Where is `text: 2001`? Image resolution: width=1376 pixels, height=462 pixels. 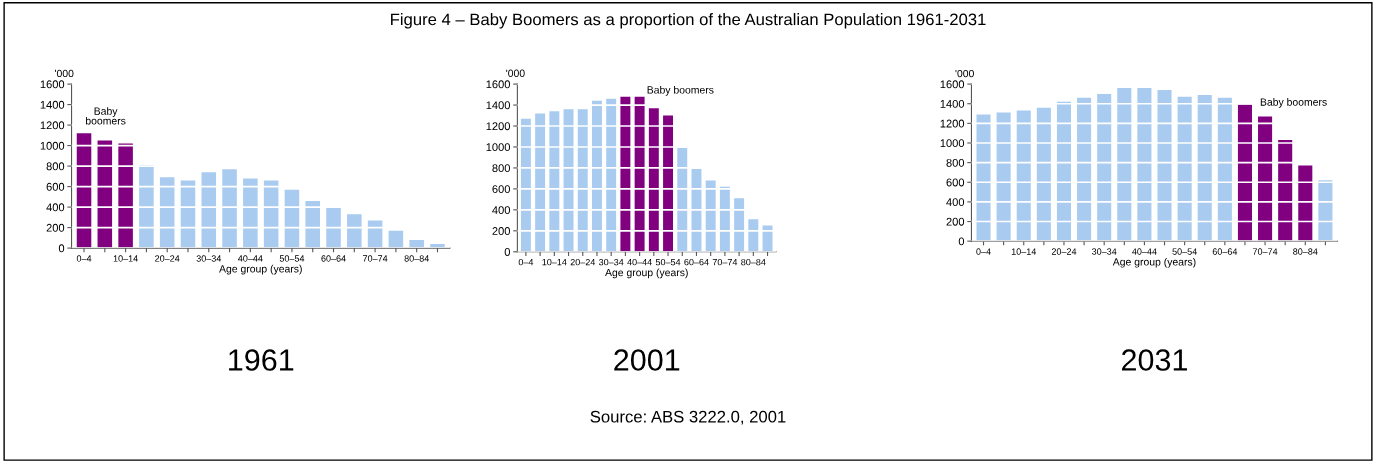
text: 2001 is located at coordinates (647, 360).